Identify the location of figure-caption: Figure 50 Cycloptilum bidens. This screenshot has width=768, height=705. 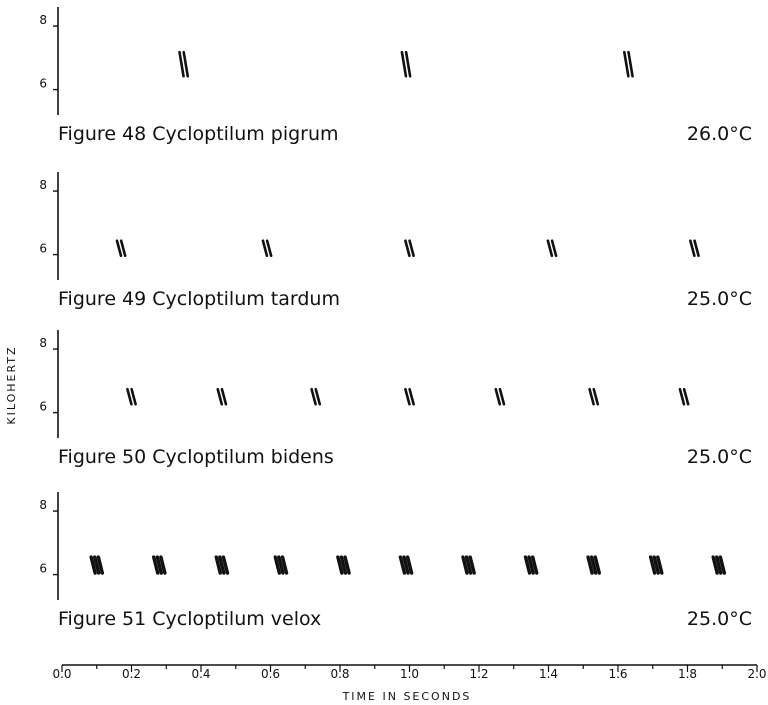
(196, 457).